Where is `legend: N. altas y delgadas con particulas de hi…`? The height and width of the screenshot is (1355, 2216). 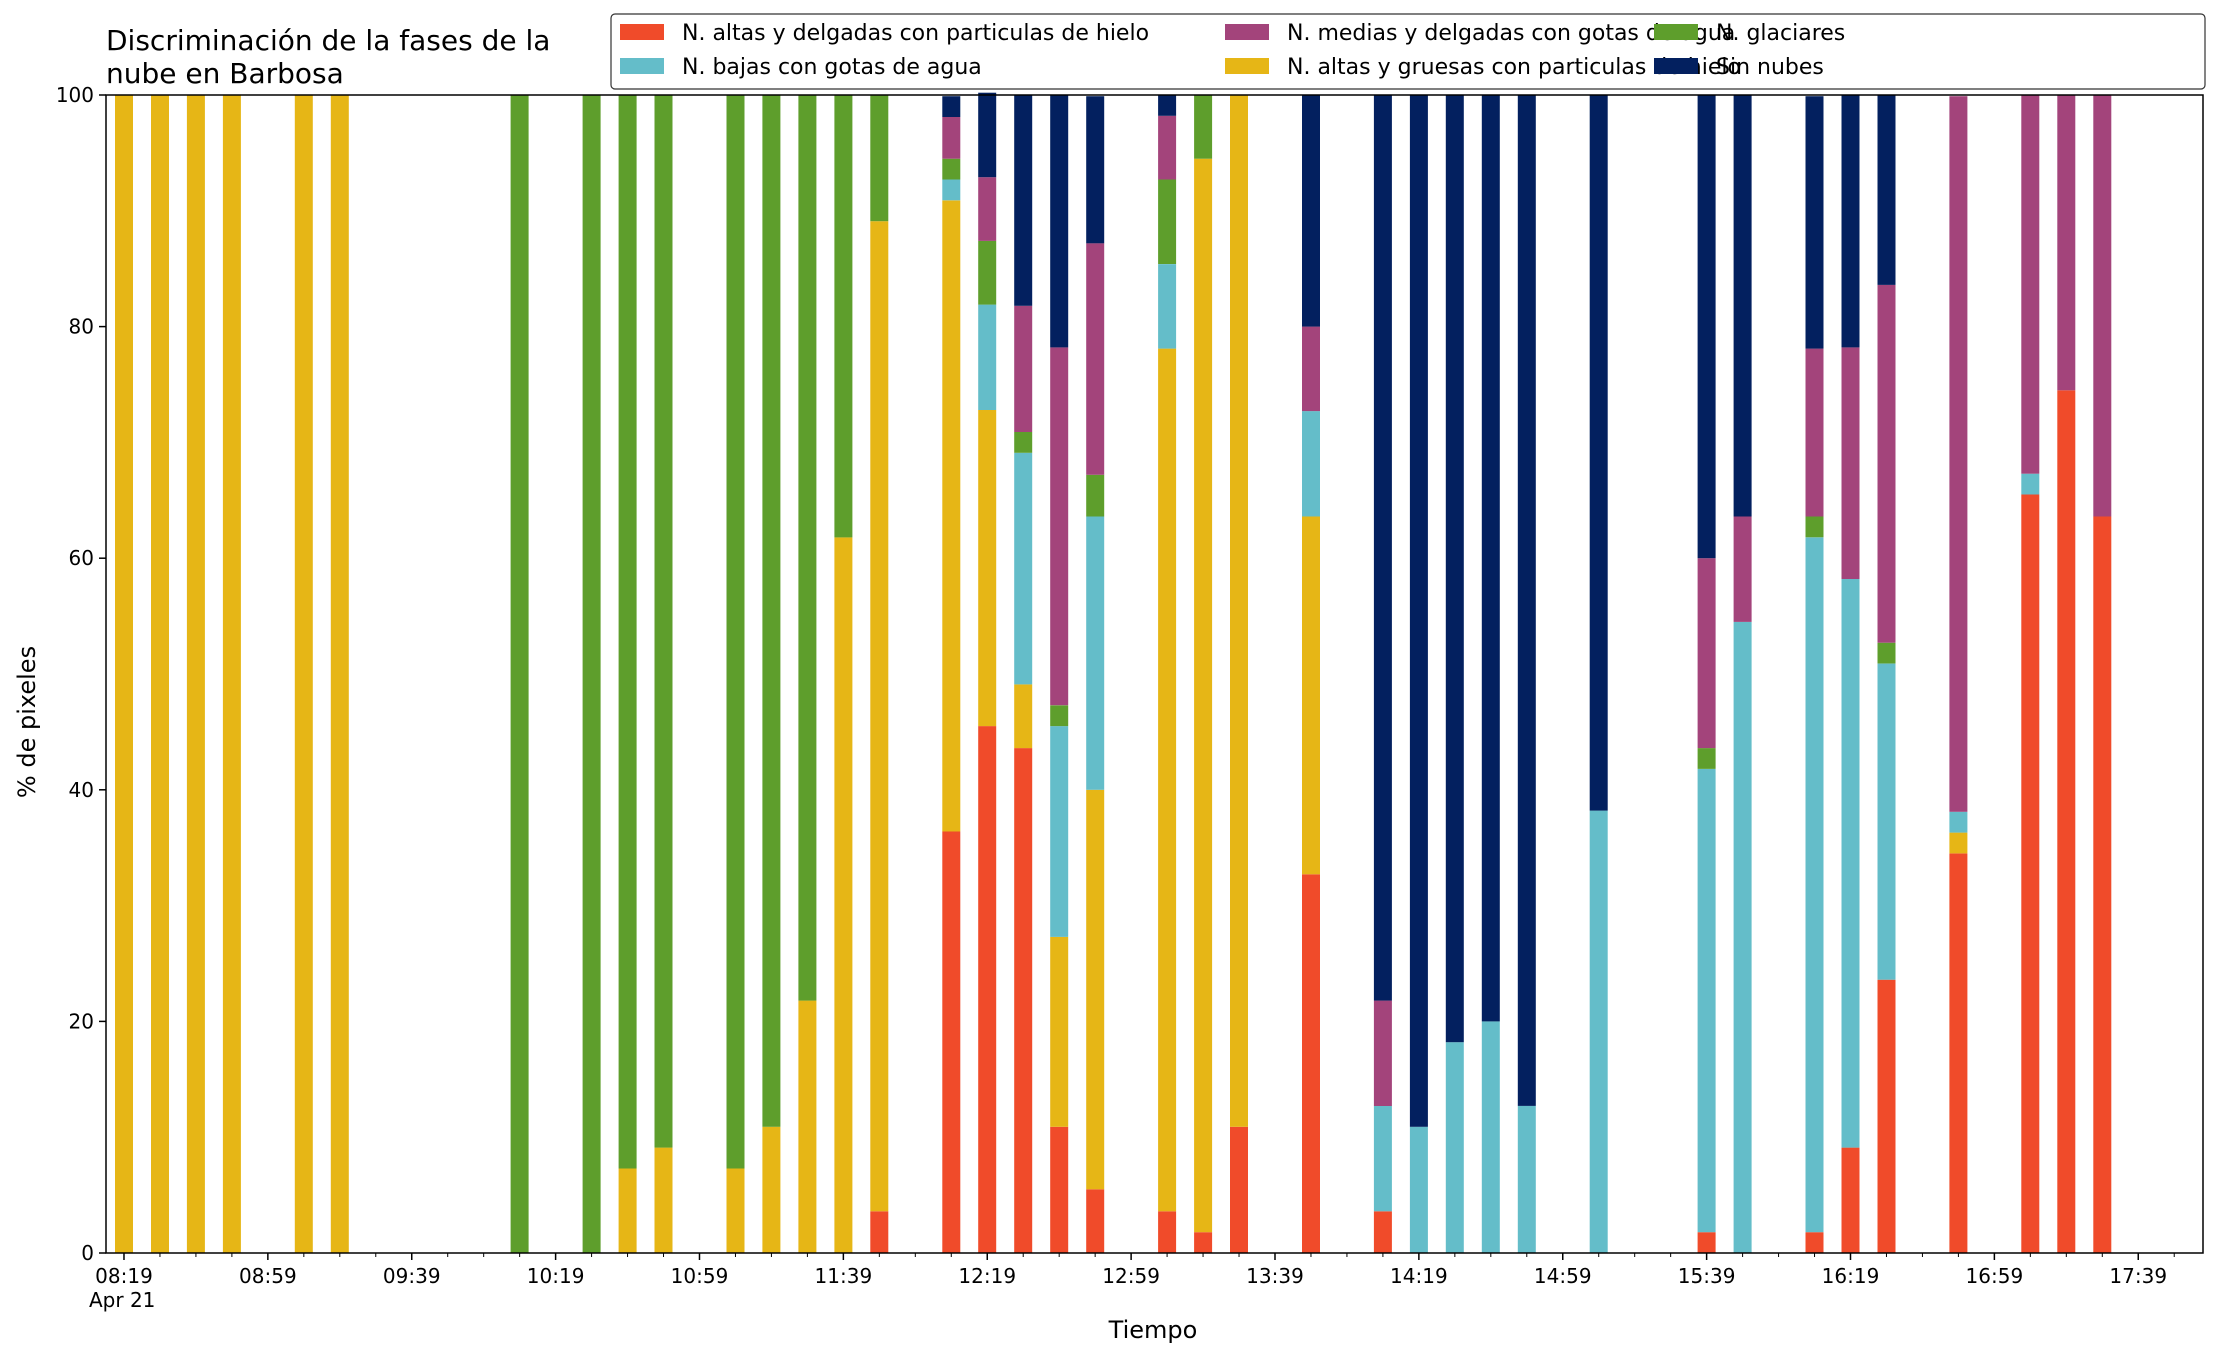
legend: N. altas y delgadas con particulas de hi… is located at coordinates (1408, 51).